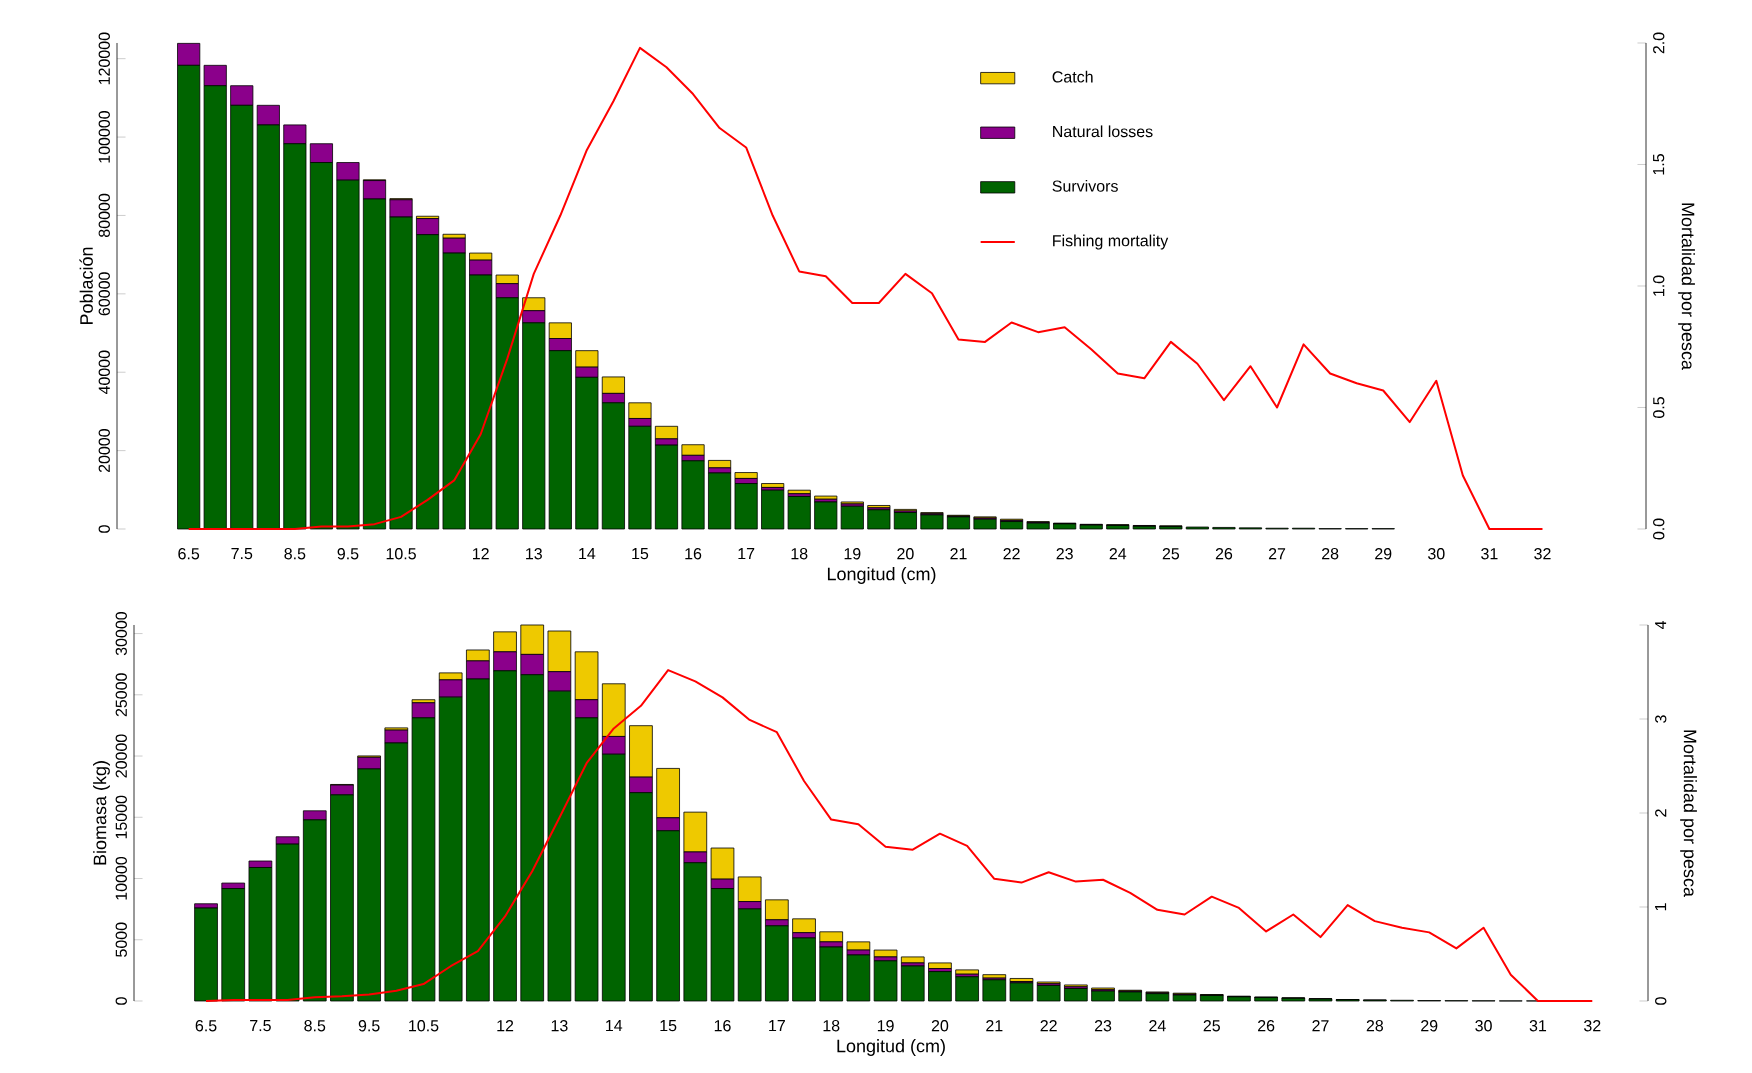 This screenshot has height=1073, width=1752. Describe the element at coordinates (1659, 285) in the screenshot. I see `y2-tick-label: 1.0` at that location.